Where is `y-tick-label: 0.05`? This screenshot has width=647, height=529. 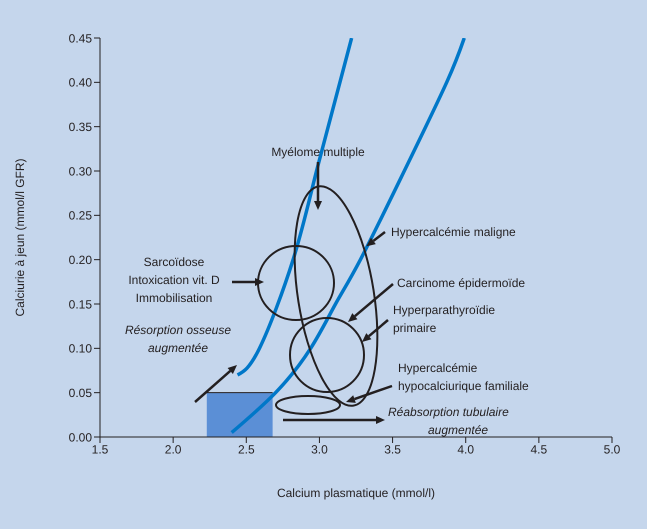
y-tick-label: 0.05 is located at coordinates (80, 393).